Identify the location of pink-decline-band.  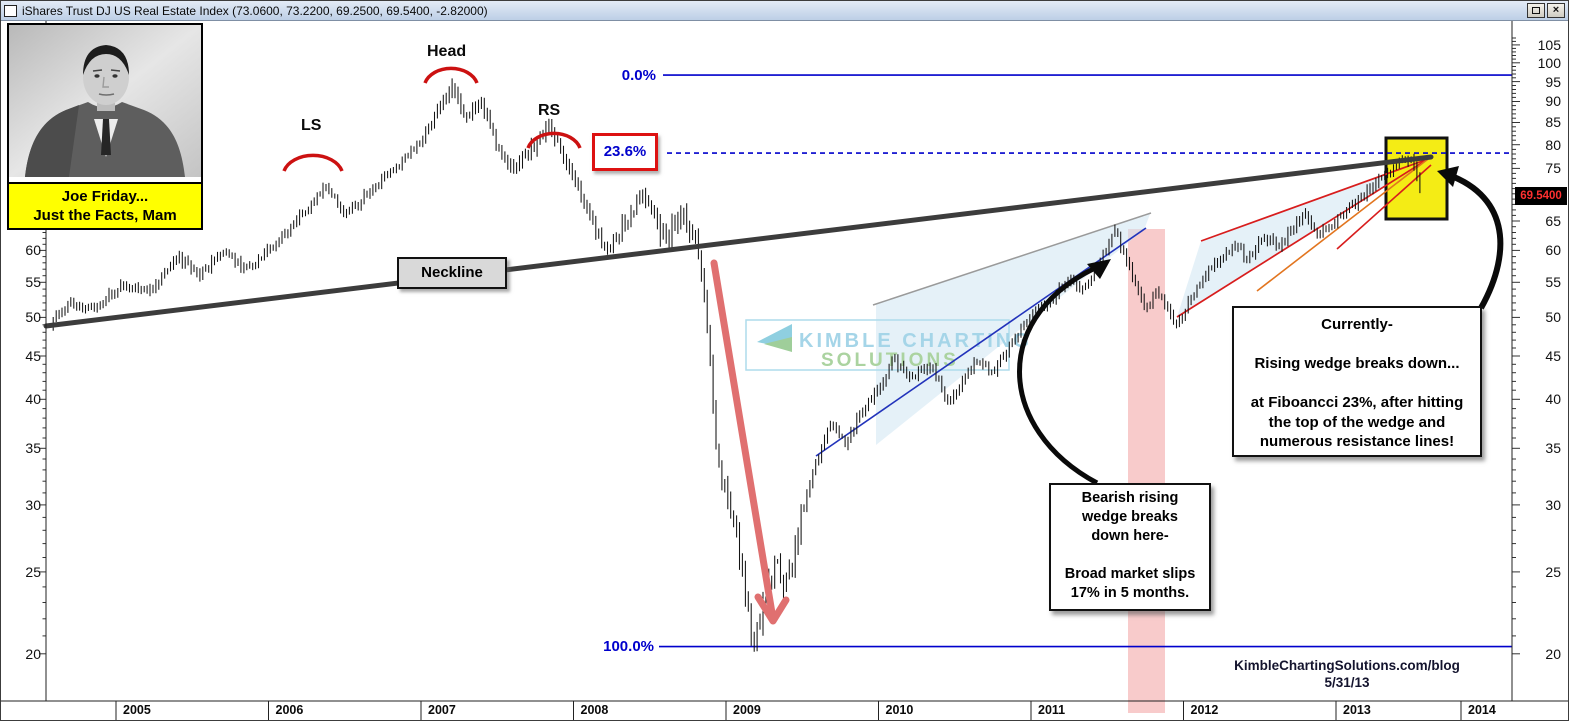
(1146, 471).